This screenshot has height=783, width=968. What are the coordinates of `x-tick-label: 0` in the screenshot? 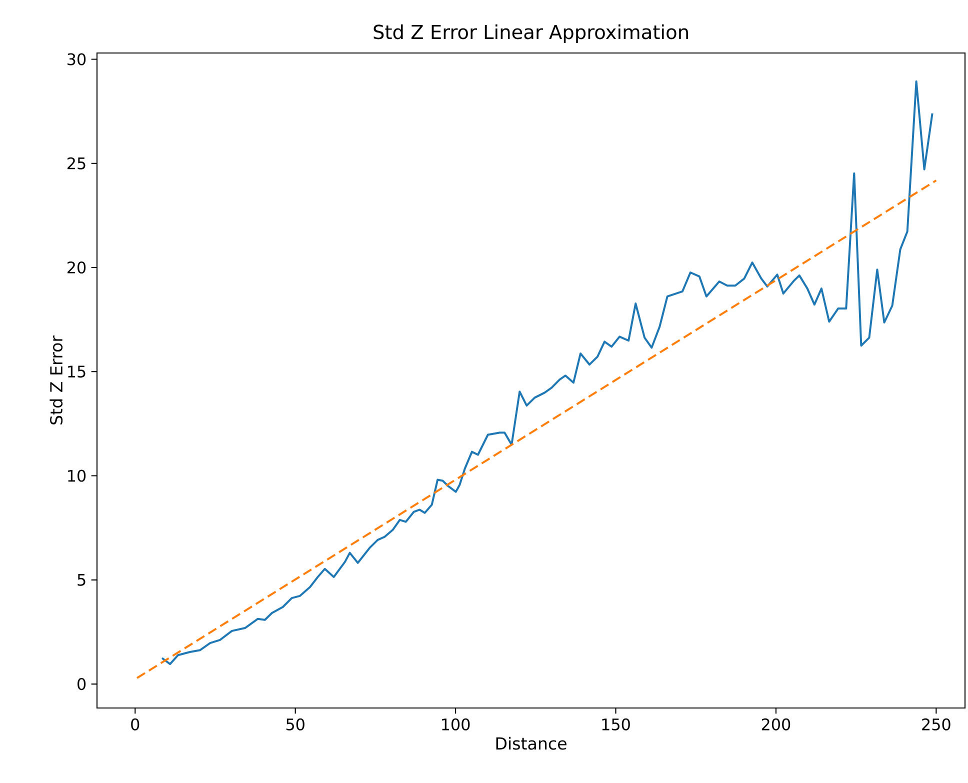 It's located at (135, 724).